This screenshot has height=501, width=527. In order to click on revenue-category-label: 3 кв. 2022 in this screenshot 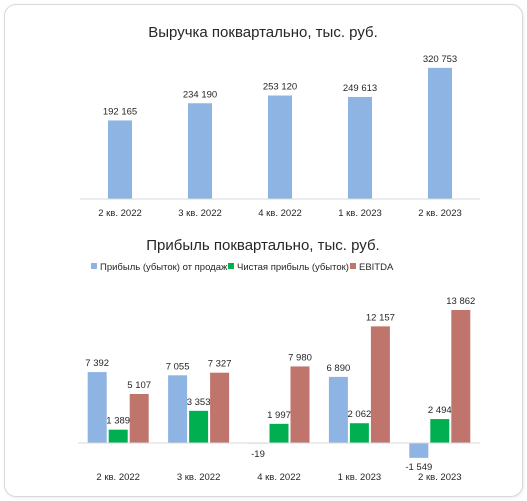, I will do `click(200, 213)`.